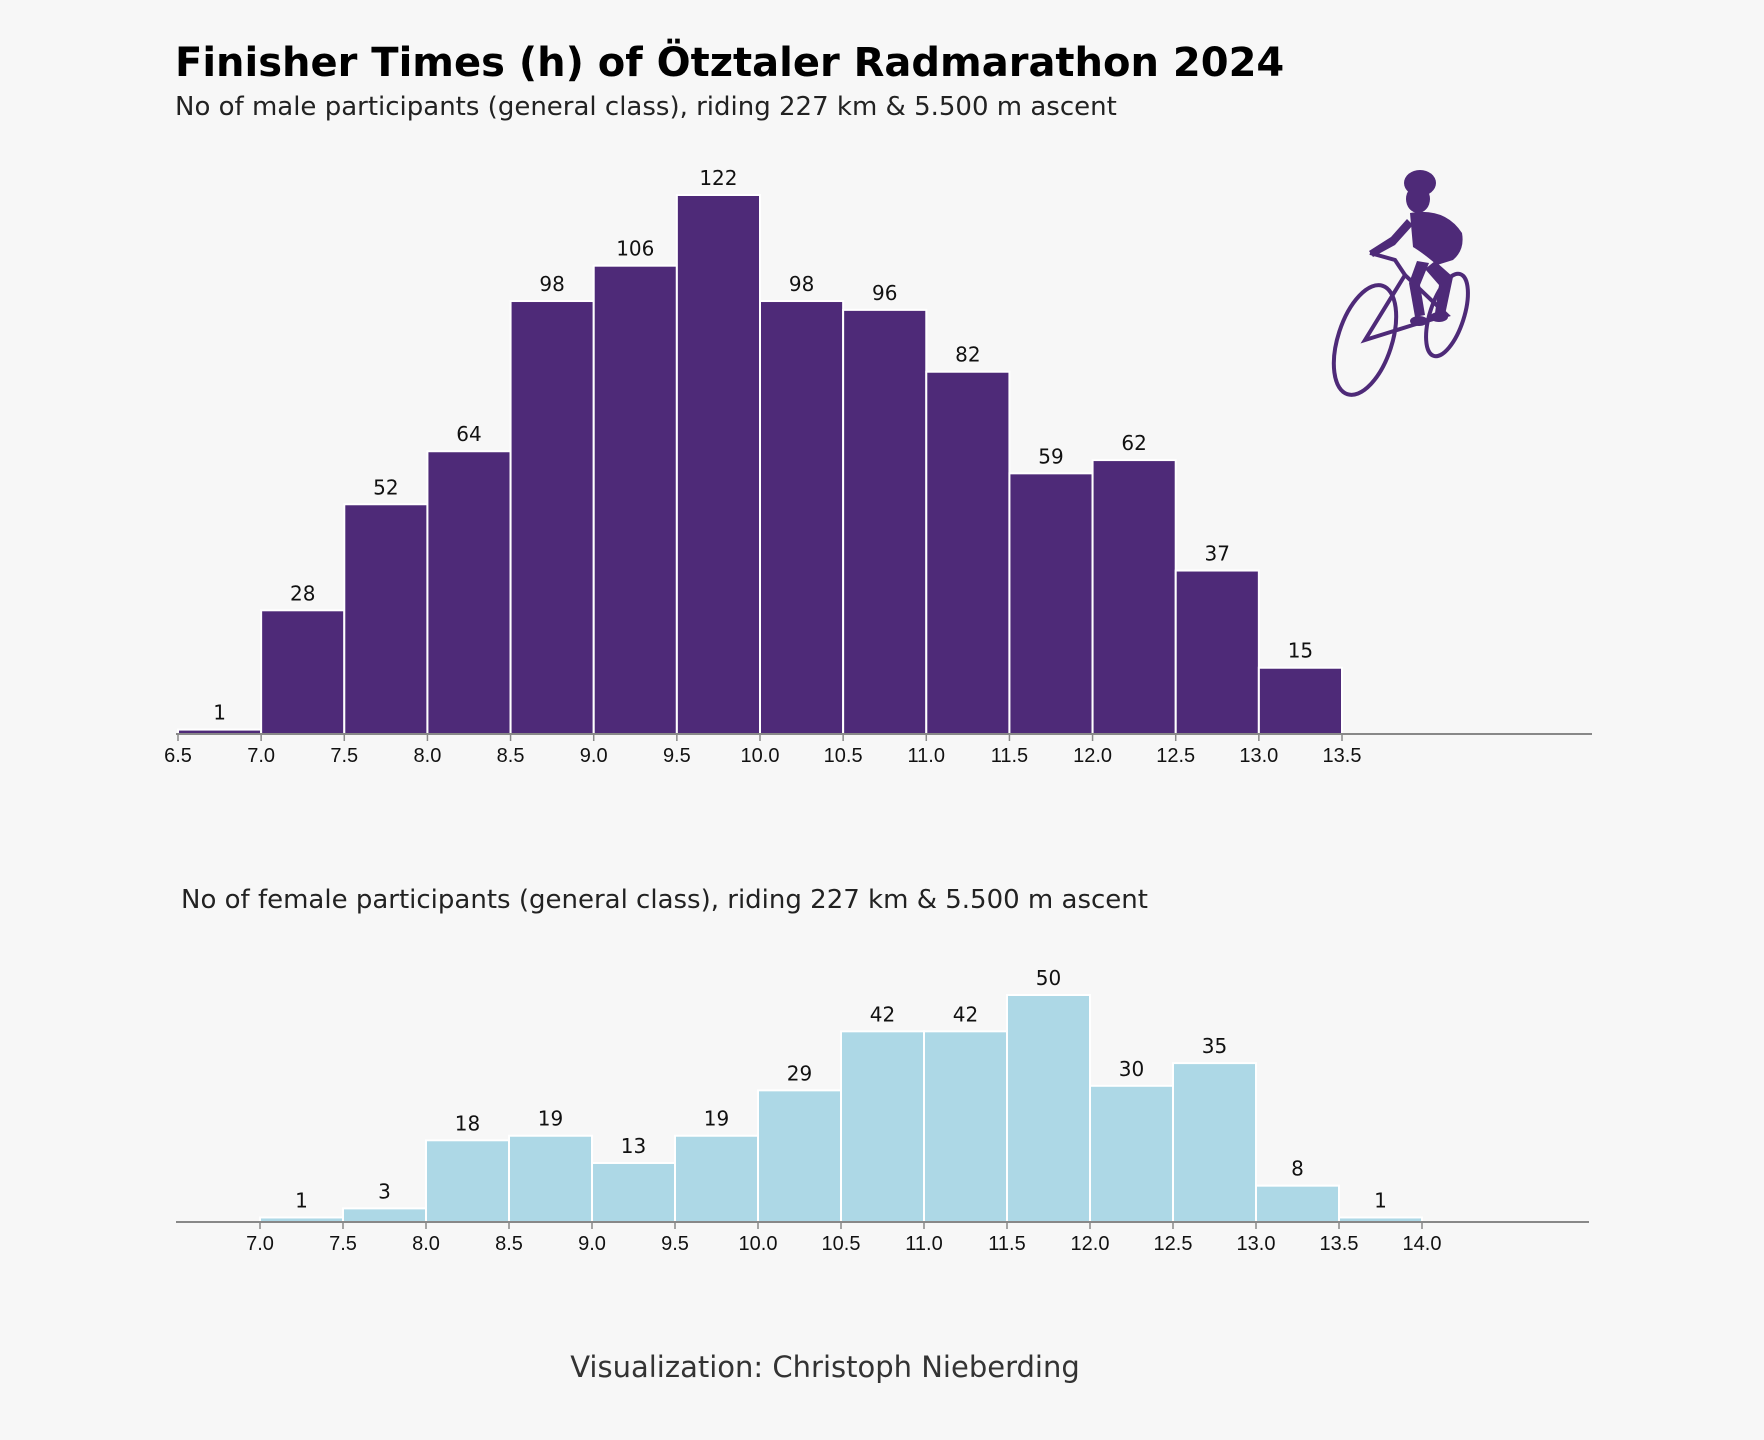 The image size is (1764, 1440). I want to click on female-x-tick-label: 10.0, so click(758, 1244).